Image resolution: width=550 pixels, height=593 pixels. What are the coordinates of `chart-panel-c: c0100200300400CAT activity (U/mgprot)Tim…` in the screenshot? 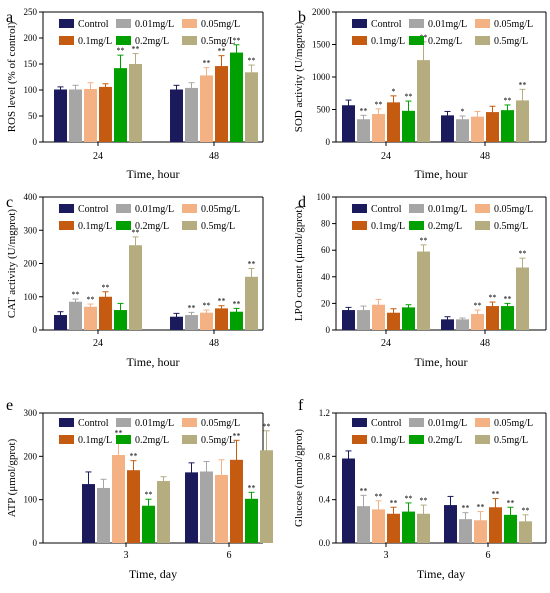 It's located at (134, 280).